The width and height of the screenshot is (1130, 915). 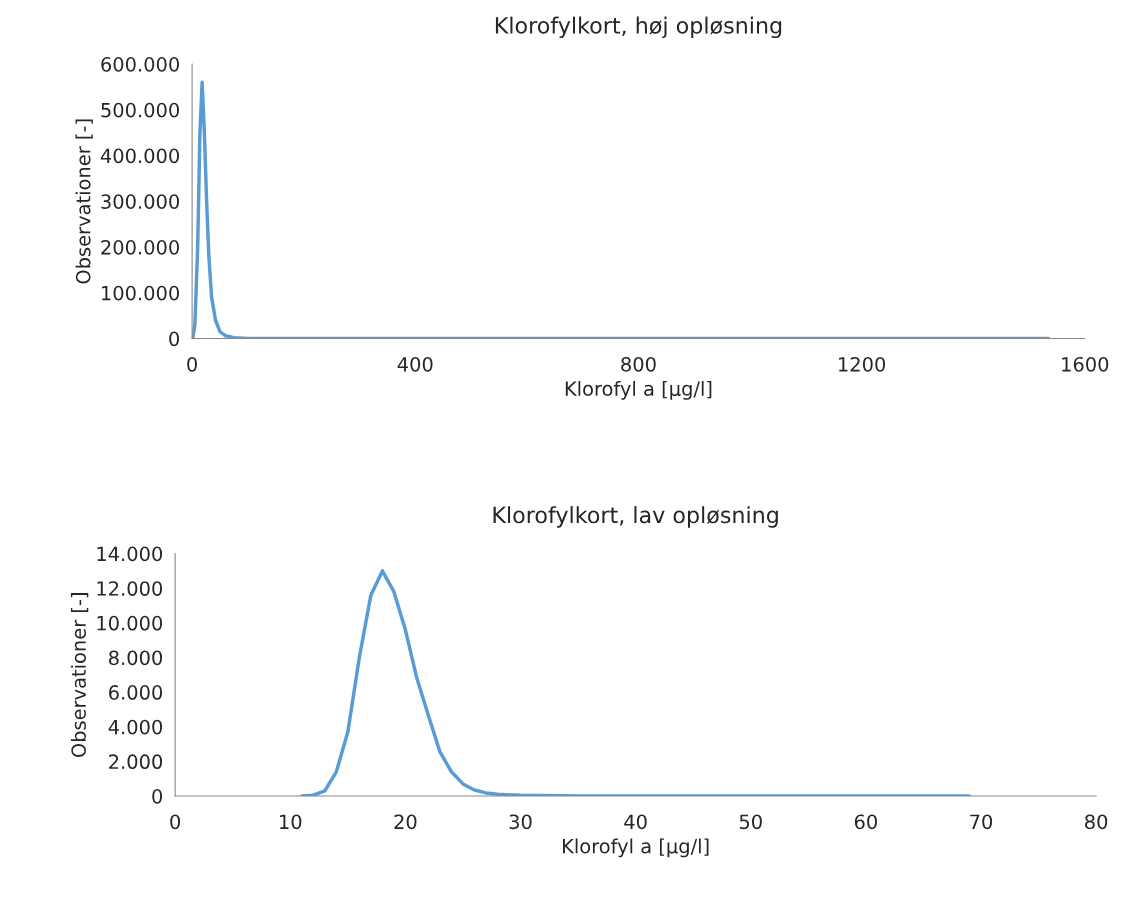 What do you see at coordinates (140, 293) in the screenshot?
I see `y-tick-label: 100.000` at bounding box center [140, 293].